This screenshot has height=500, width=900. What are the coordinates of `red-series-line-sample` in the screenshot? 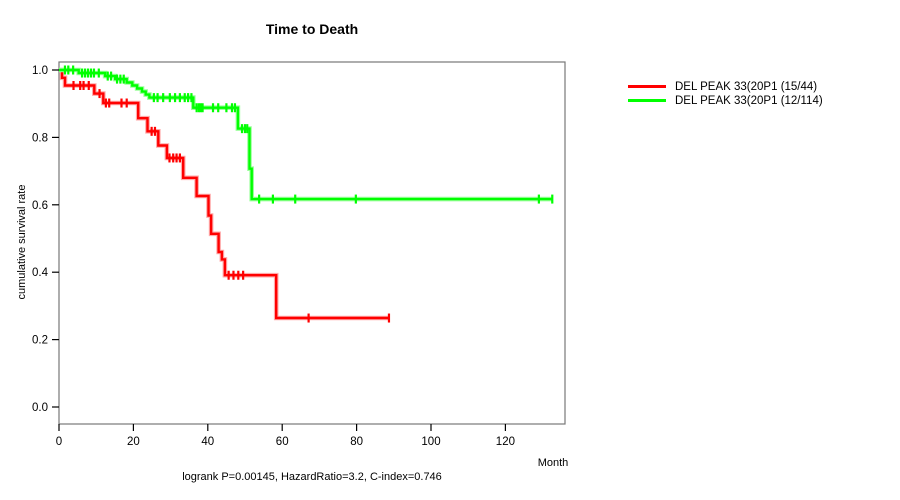 It's located at (647, 86).